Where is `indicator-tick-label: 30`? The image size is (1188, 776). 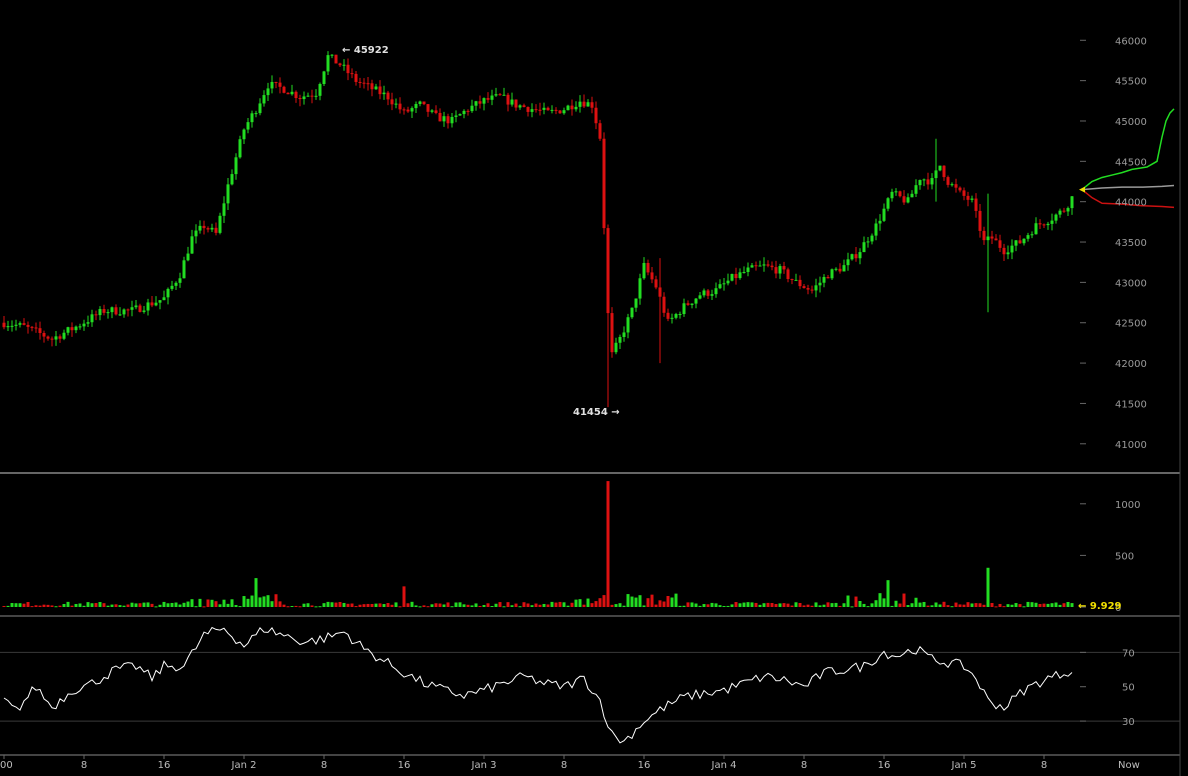
indicator-tick-label: 30 is located at coordinates (1128, 722).